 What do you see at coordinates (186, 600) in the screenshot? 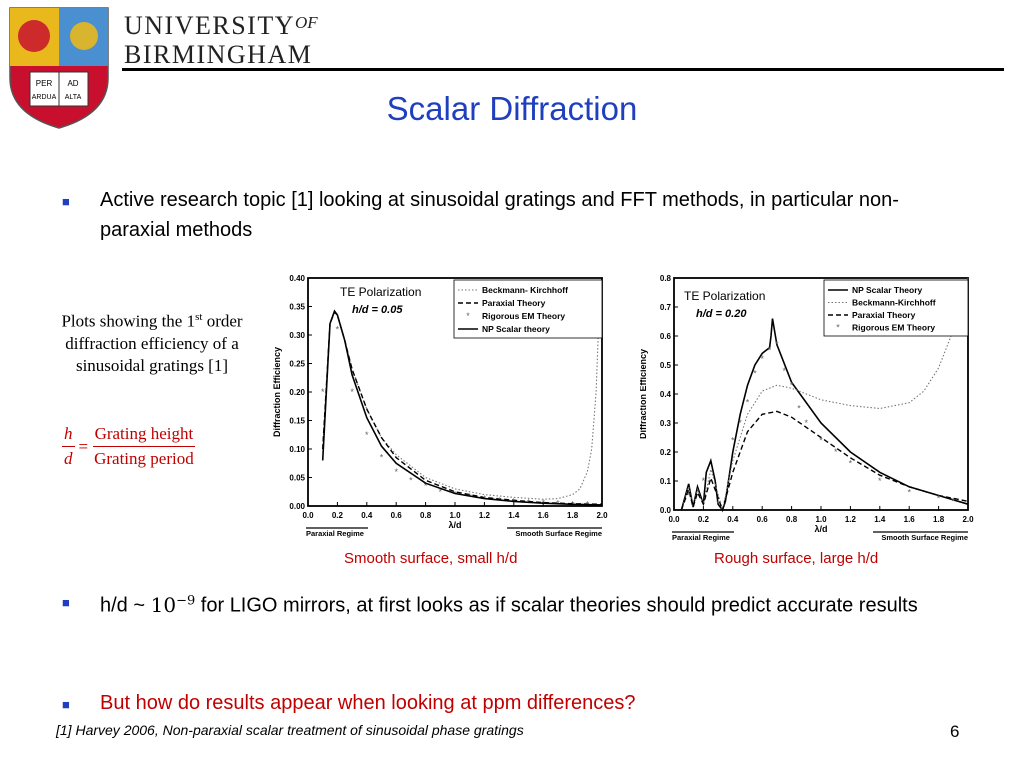
I see `bullet-2-exp: −9` at bounding box center [186, 600].